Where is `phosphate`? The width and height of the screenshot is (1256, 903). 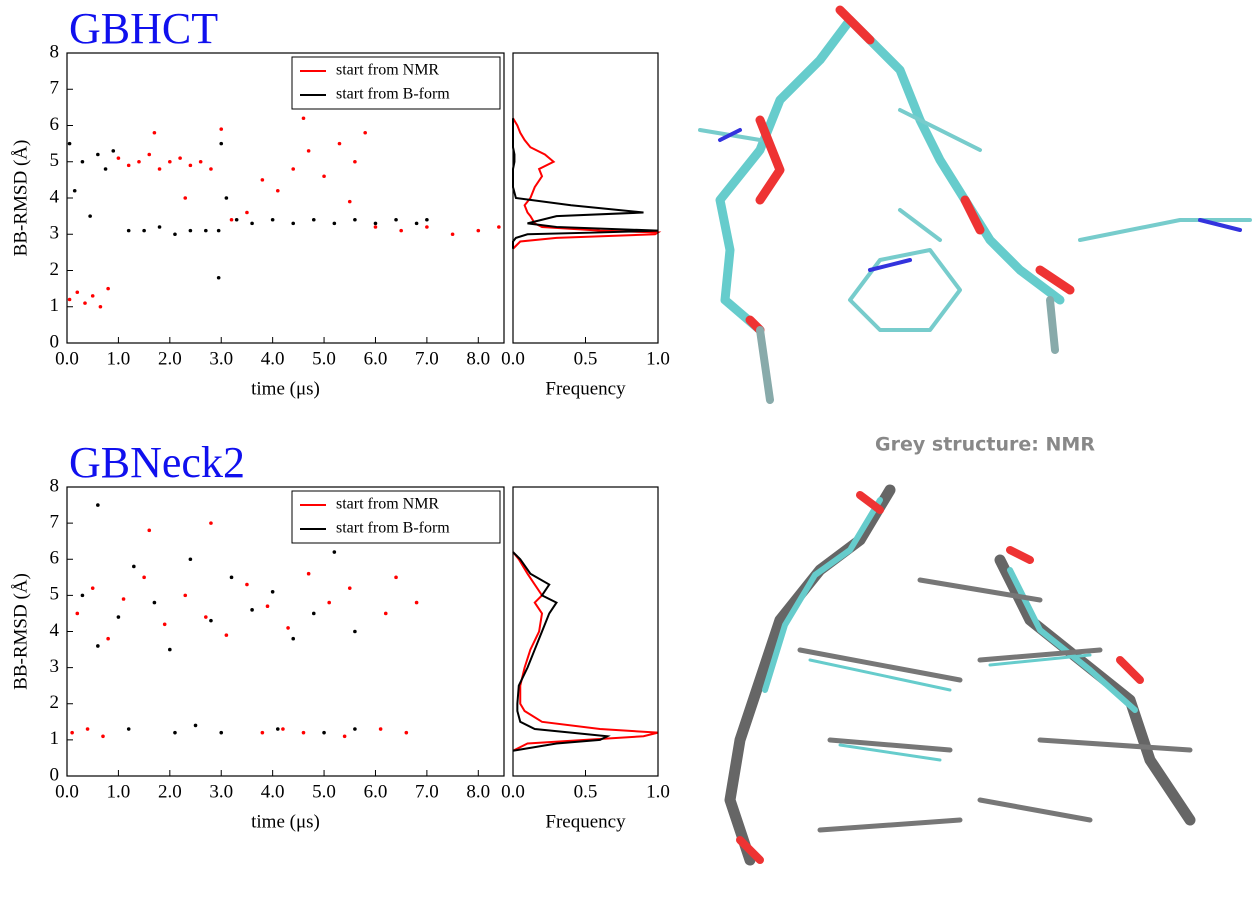 phosphate is located at coordinates (940, 677).